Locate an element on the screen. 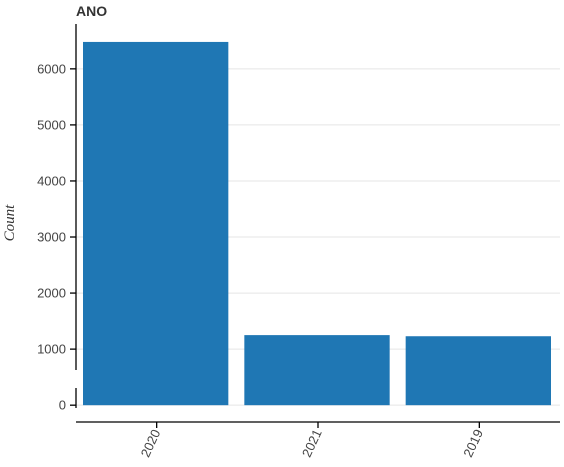  y-axis-label: Count is located at coordinates (10, 223).